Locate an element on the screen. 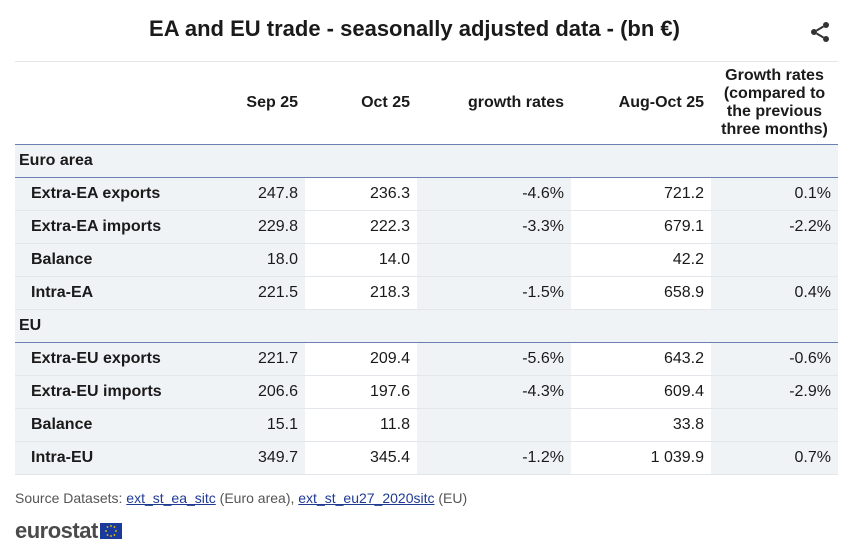 The width and height of the screenshot is (859, 556). dataset-link-eu: ext_st_eu27_2020sitc is located at coordinates (366, 498).